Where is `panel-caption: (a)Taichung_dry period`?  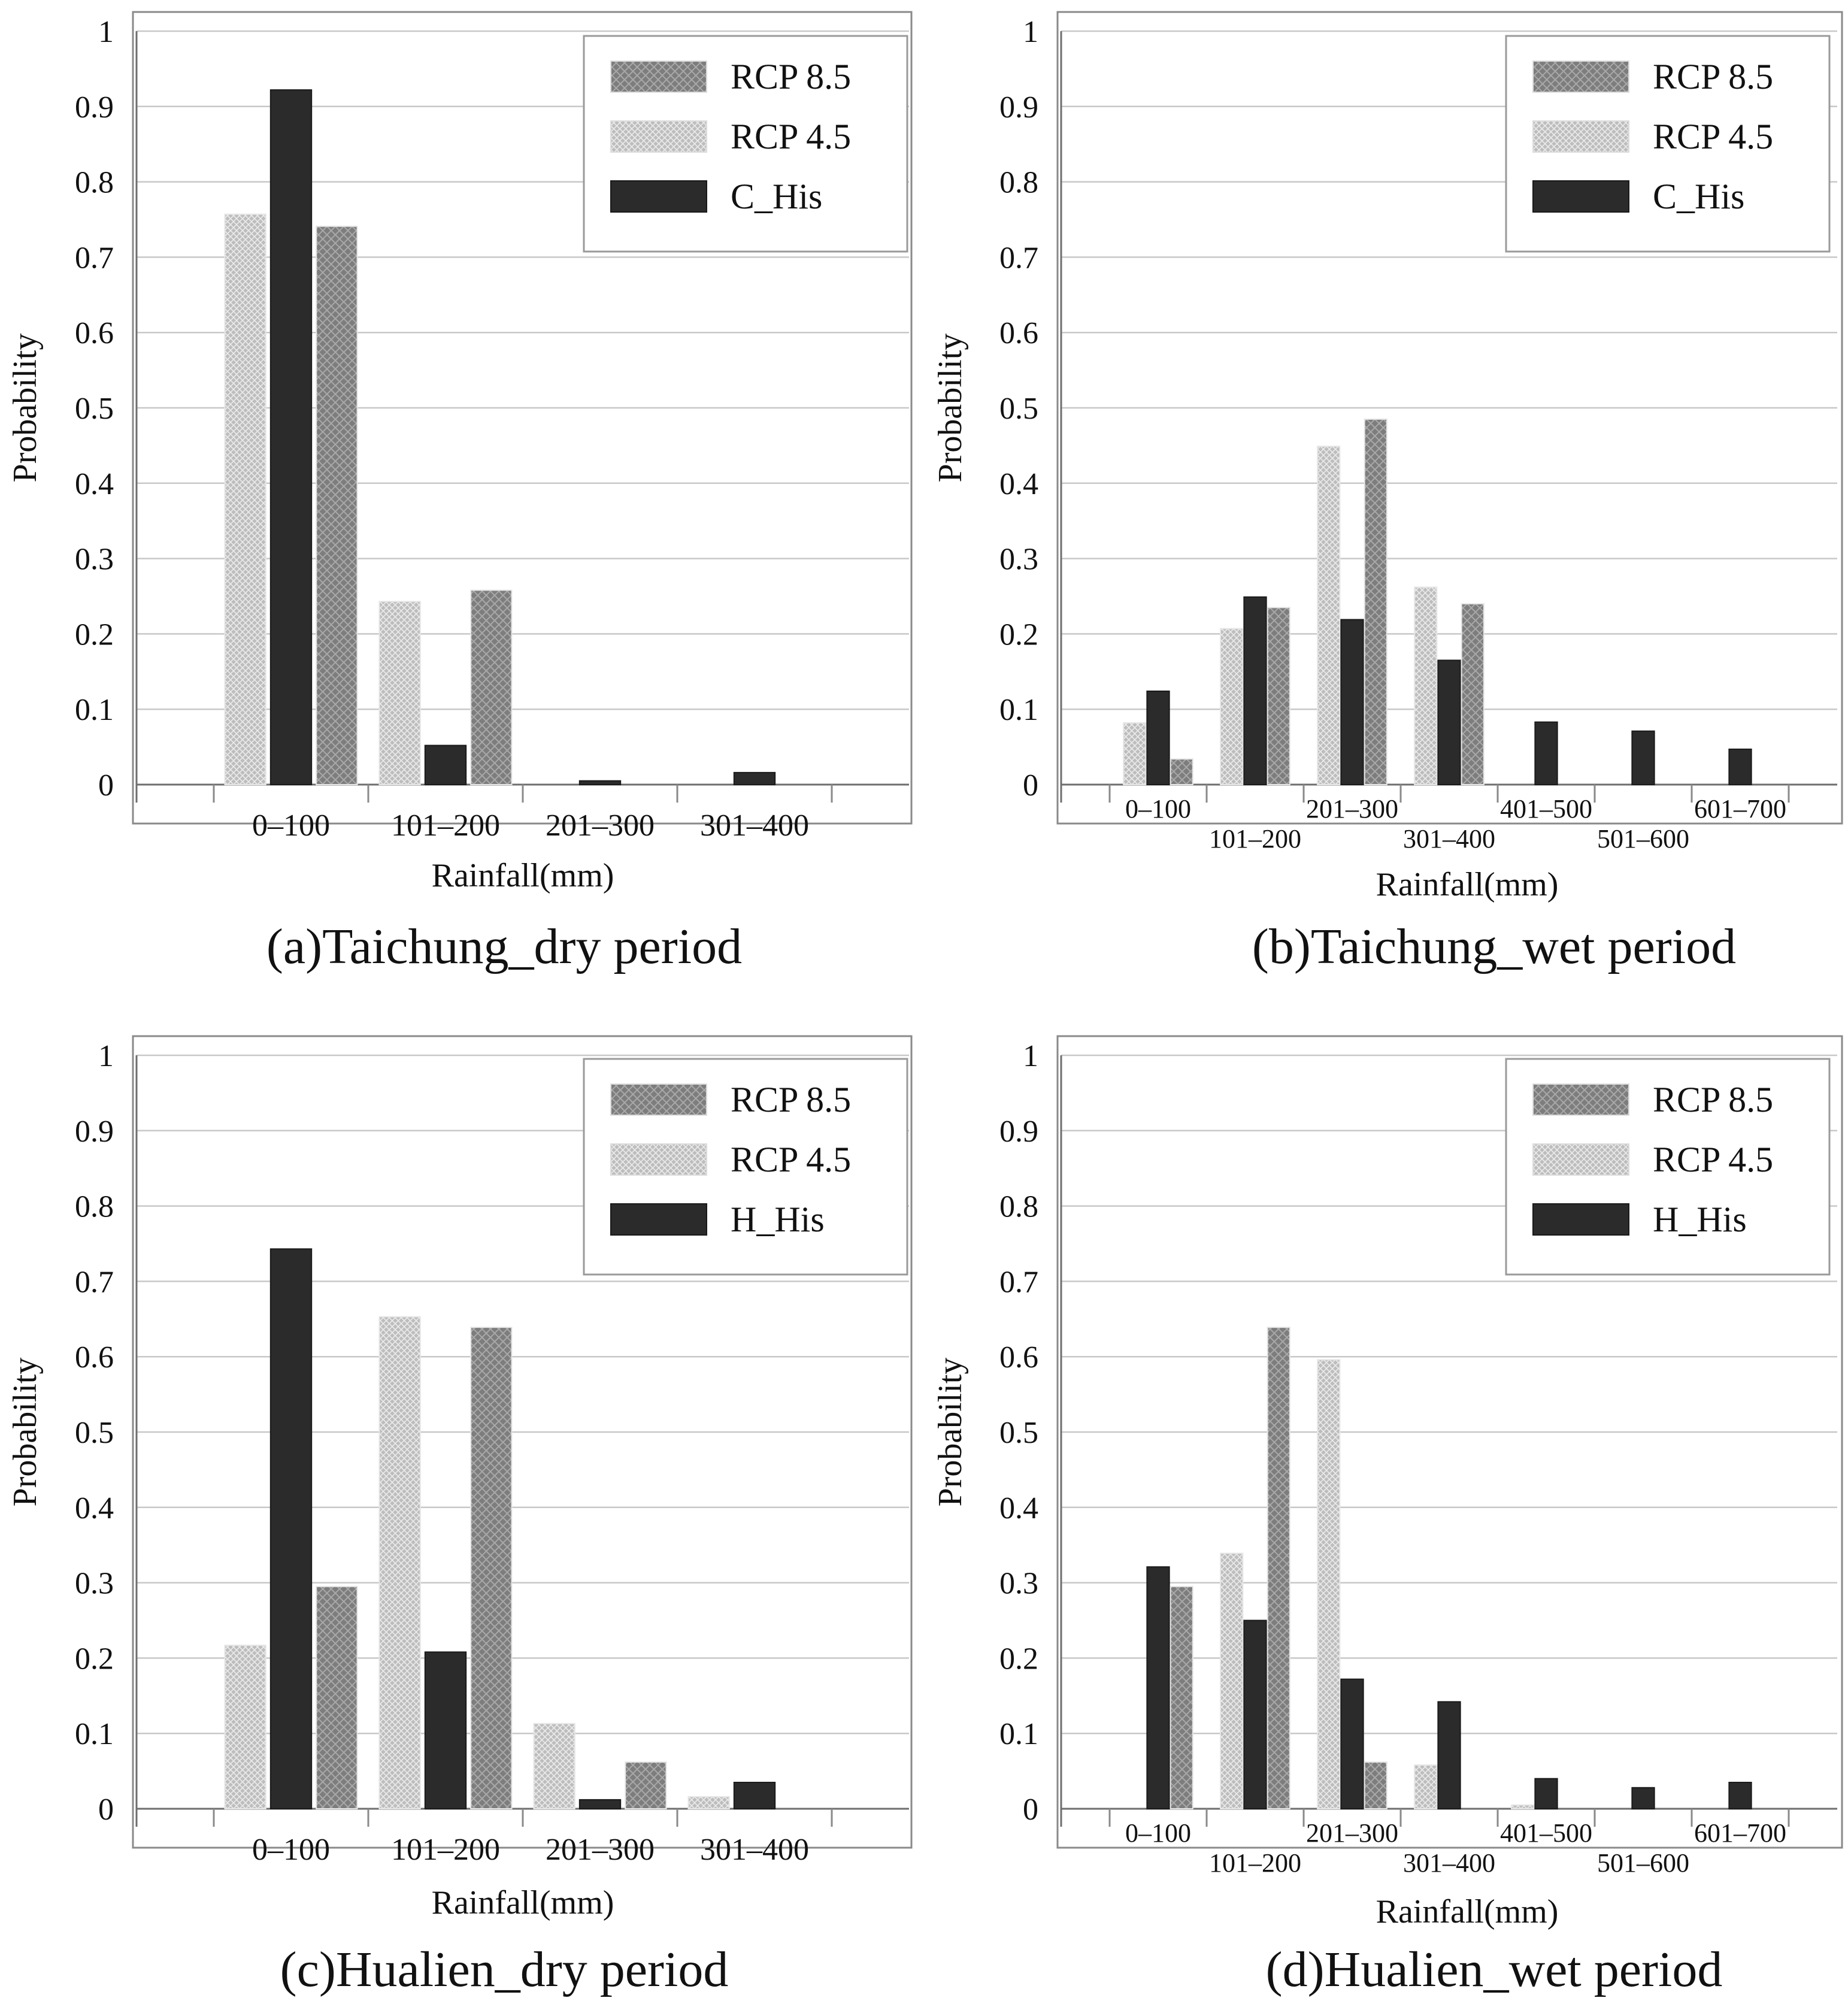
panel-caption: (a)Taichung_dry period is located at coordinates (504, 947).